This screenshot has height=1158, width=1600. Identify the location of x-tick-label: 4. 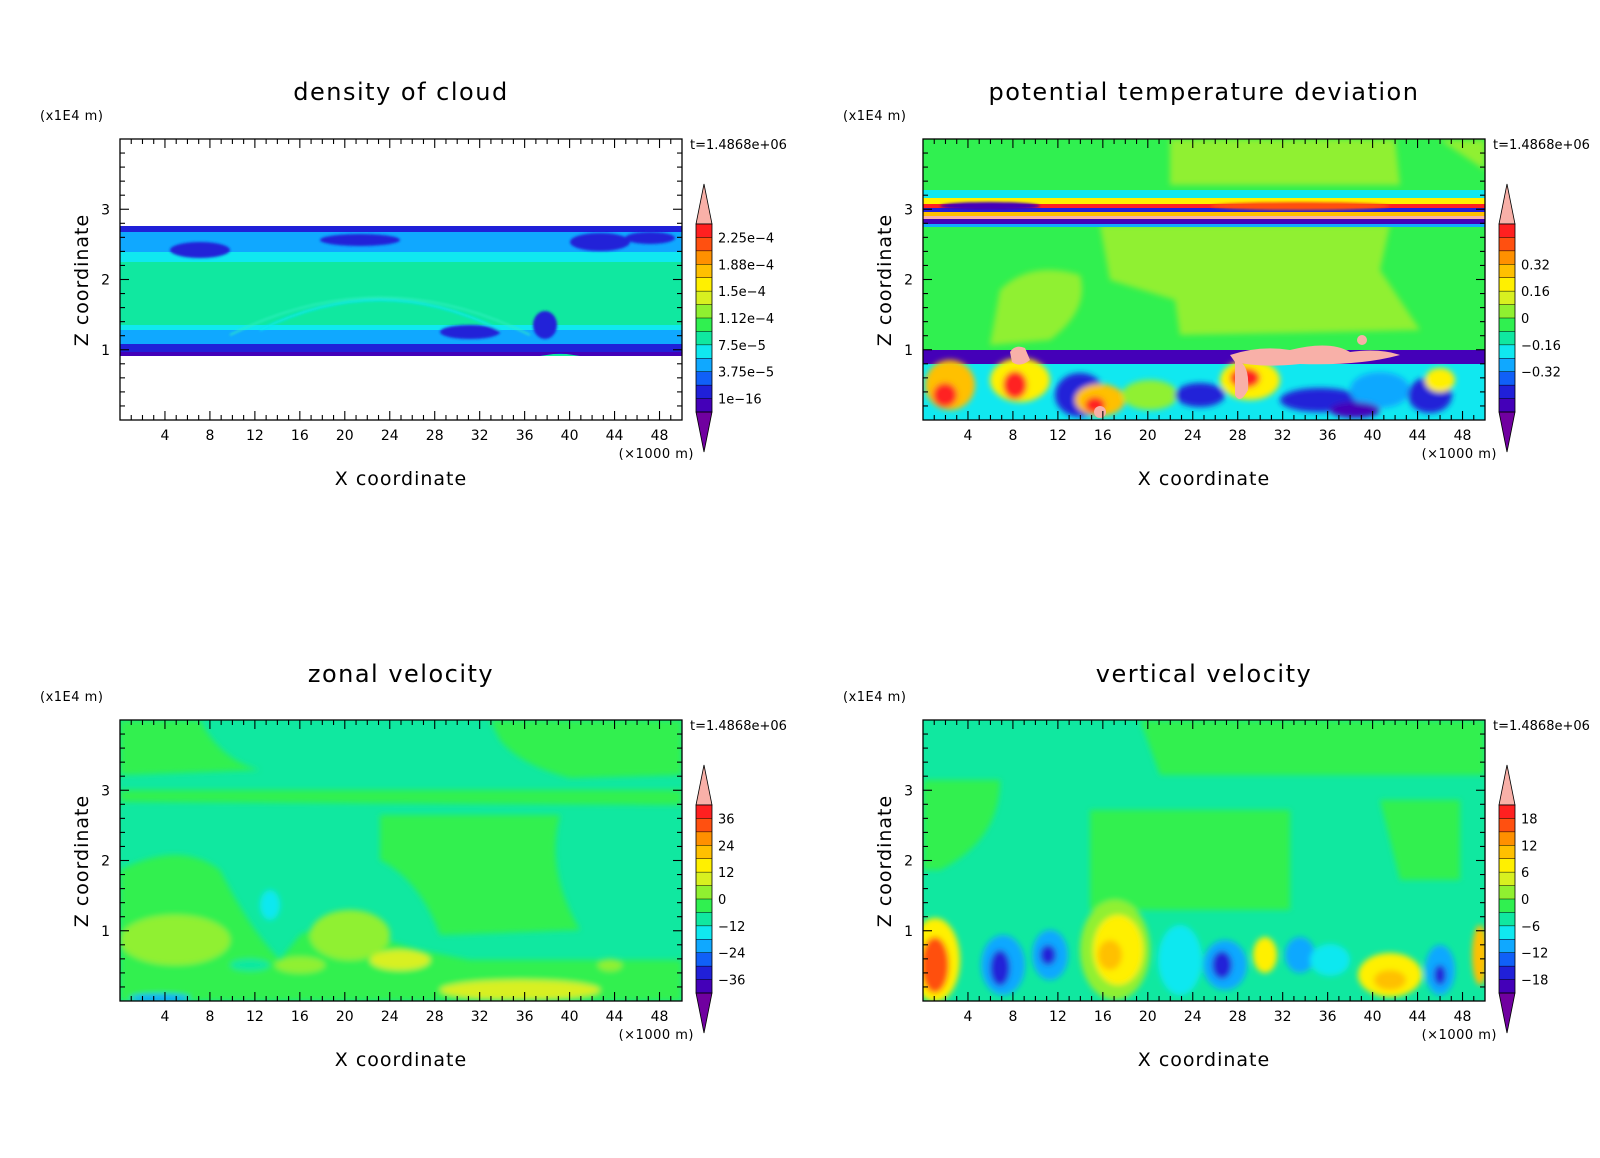
(164, 1017).